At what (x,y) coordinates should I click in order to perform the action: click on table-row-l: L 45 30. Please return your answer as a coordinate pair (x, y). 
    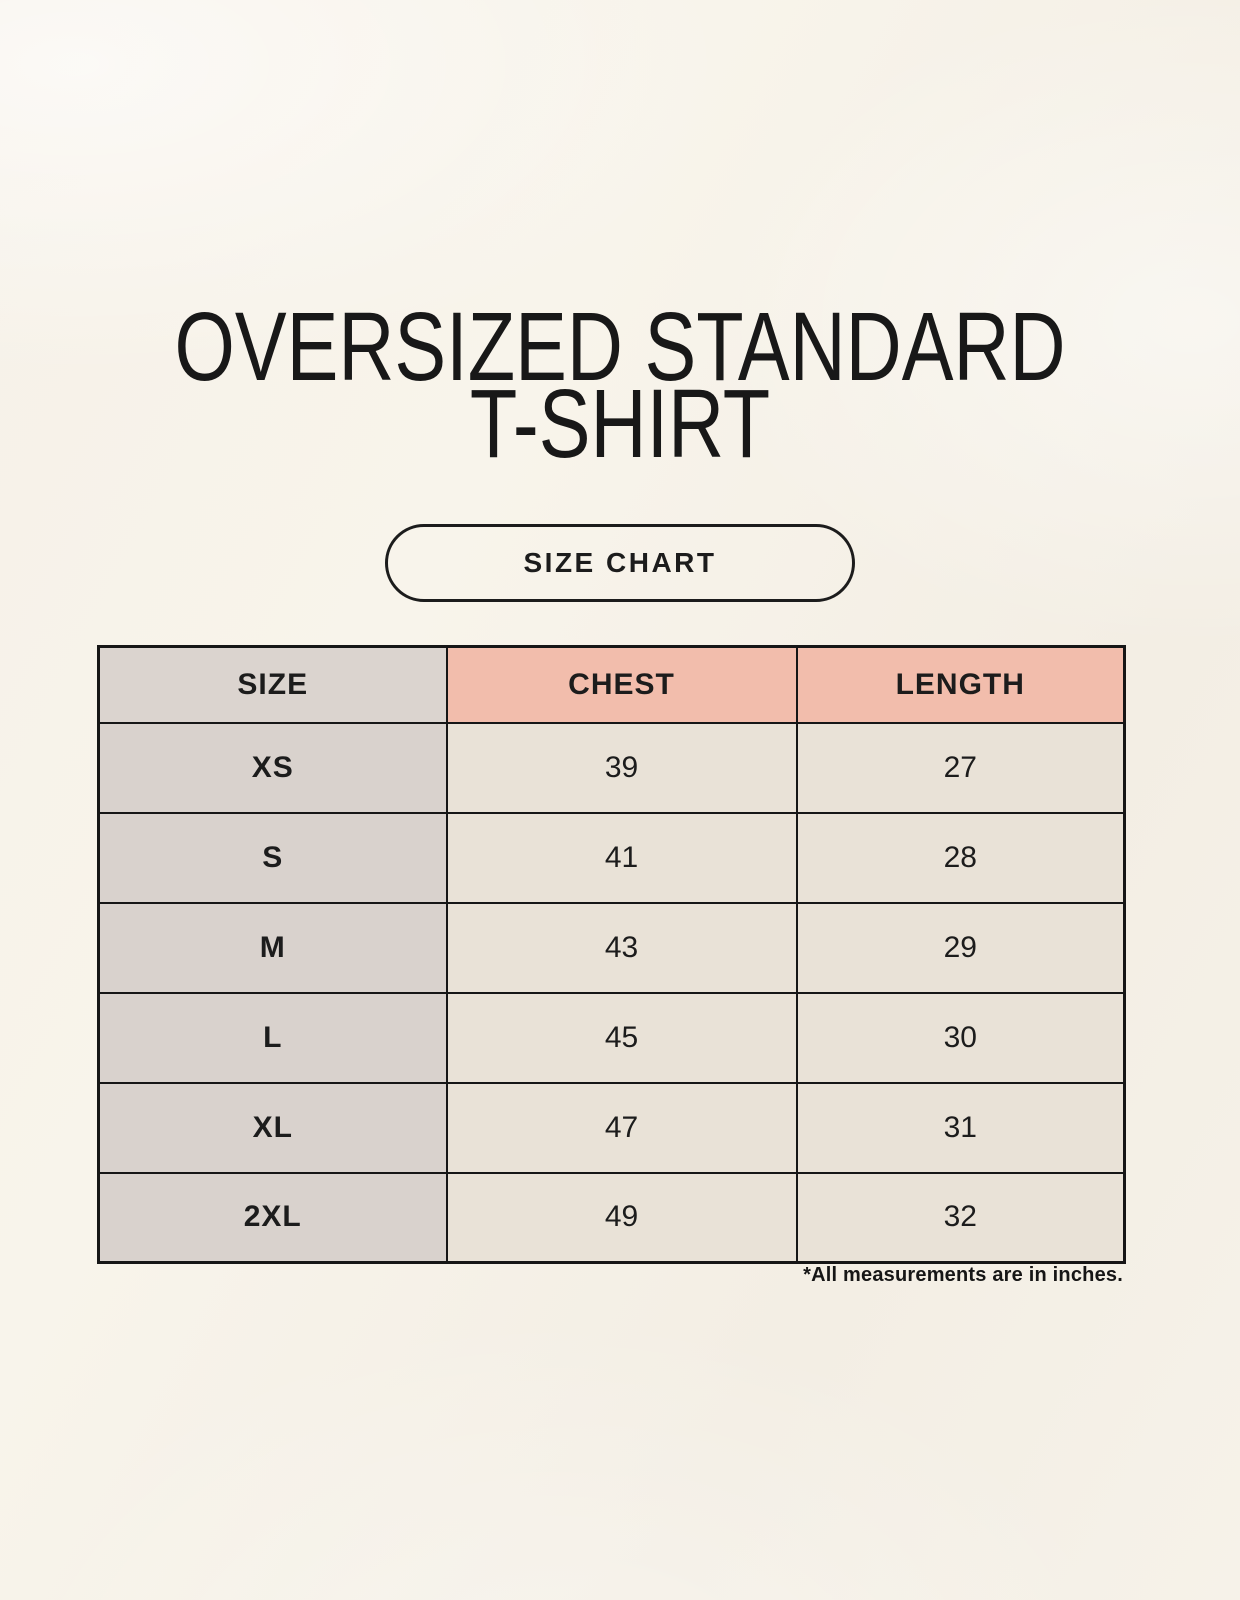
    Looking at the image, I should click on (611, 1037).